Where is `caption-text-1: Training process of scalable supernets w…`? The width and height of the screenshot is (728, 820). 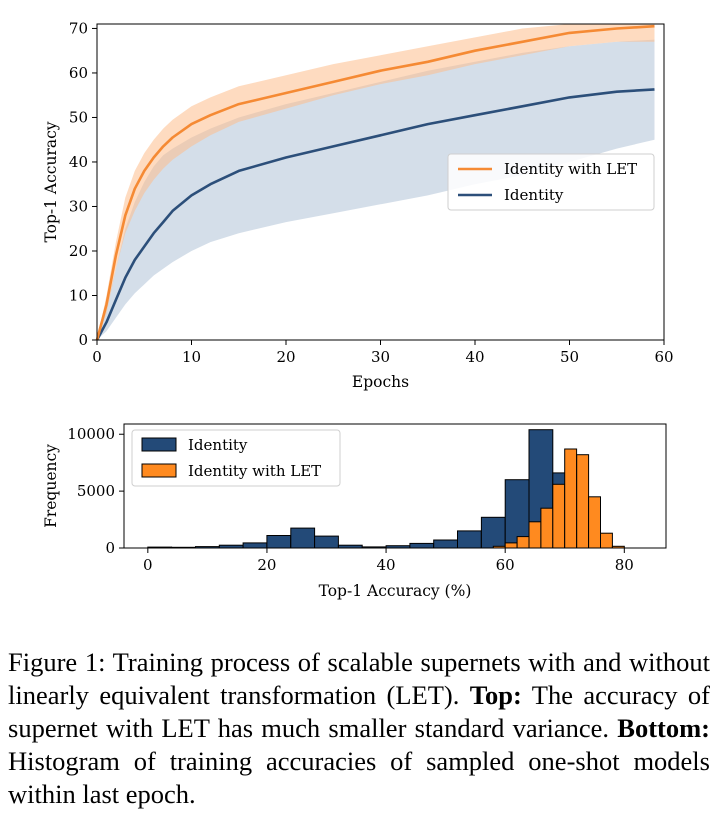 caption-text-1: Training process of scalable supernets w… is located at coordinates (359, 678).